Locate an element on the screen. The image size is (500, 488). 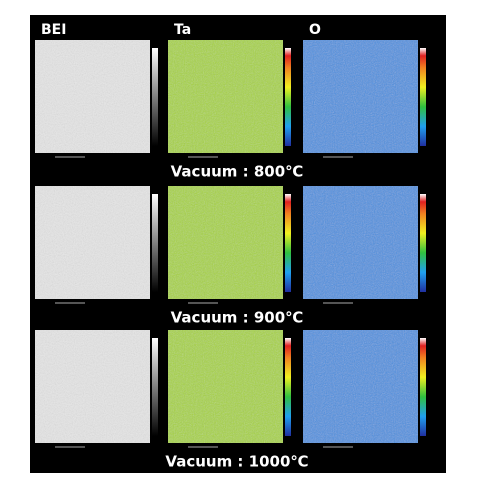
column-header: Ta is located at coordinates (182, 30).